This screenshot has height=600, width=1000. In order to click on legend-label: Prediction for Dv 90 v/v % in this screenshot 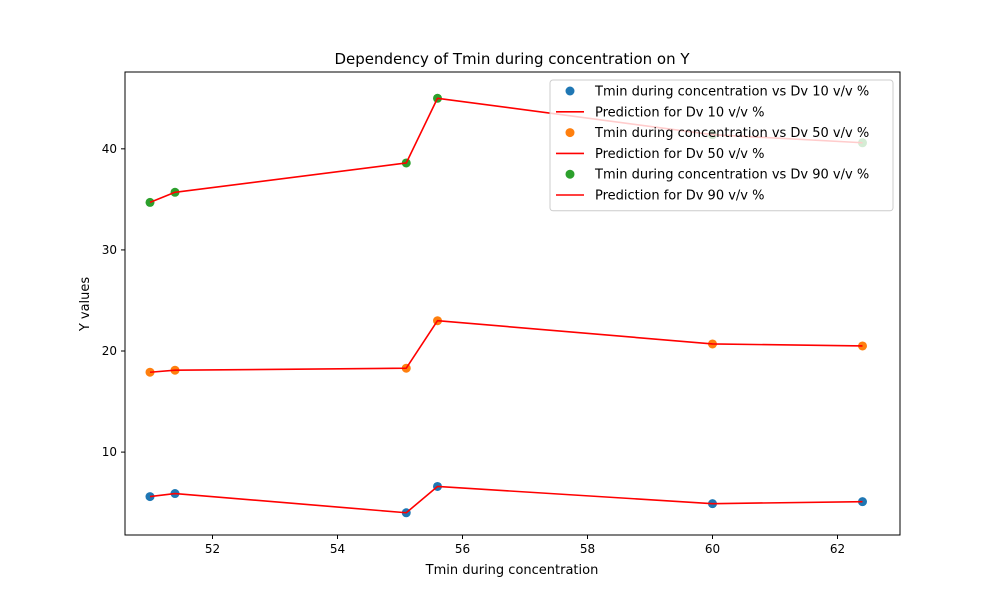, I will do `click(679, 196)`.